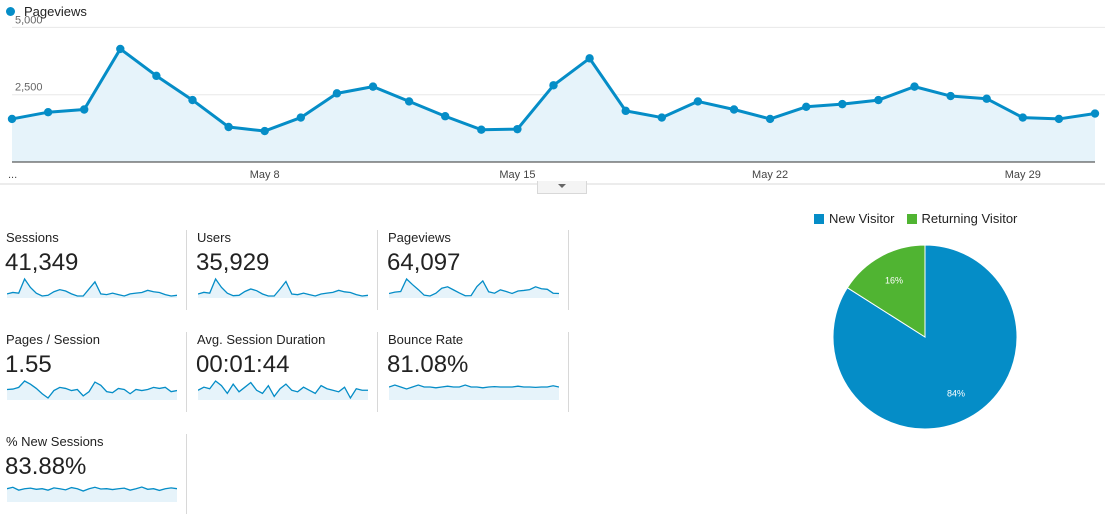 This screenshot has width=1105, height=514. Describe the element at coordinates (473, 371) in the screenshot. I see `metric-bounce-rate: Bounce Rate 81.08%` at that location.